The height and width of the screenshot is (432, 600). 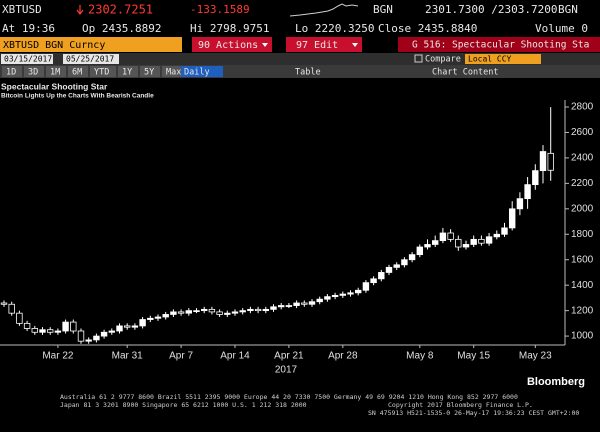 I want to click on period-label: 1D, so click(x=11, y=73).